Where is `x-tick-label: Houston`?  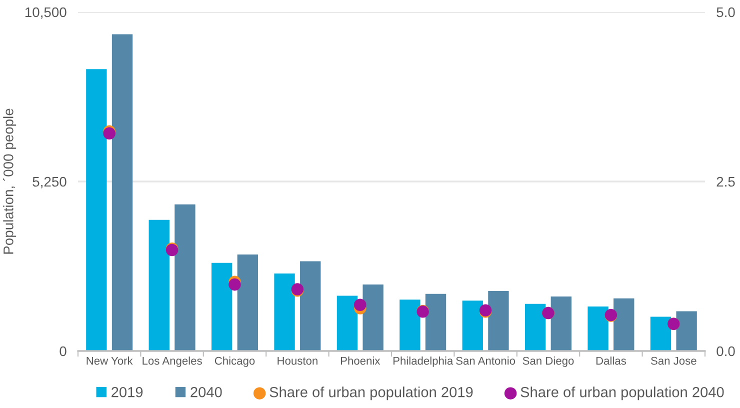 x-tick-label: Houston is located at coordinates (298, 360).